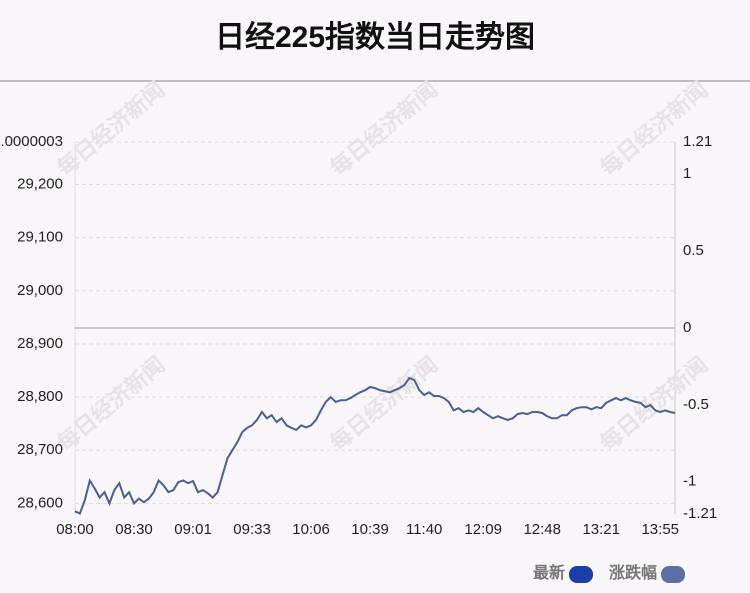 This screenshot has height=593, width=750. Describe the element at coordinates (687, 173) in the screenshot. I see `y2-tick-label: 1` at that location.